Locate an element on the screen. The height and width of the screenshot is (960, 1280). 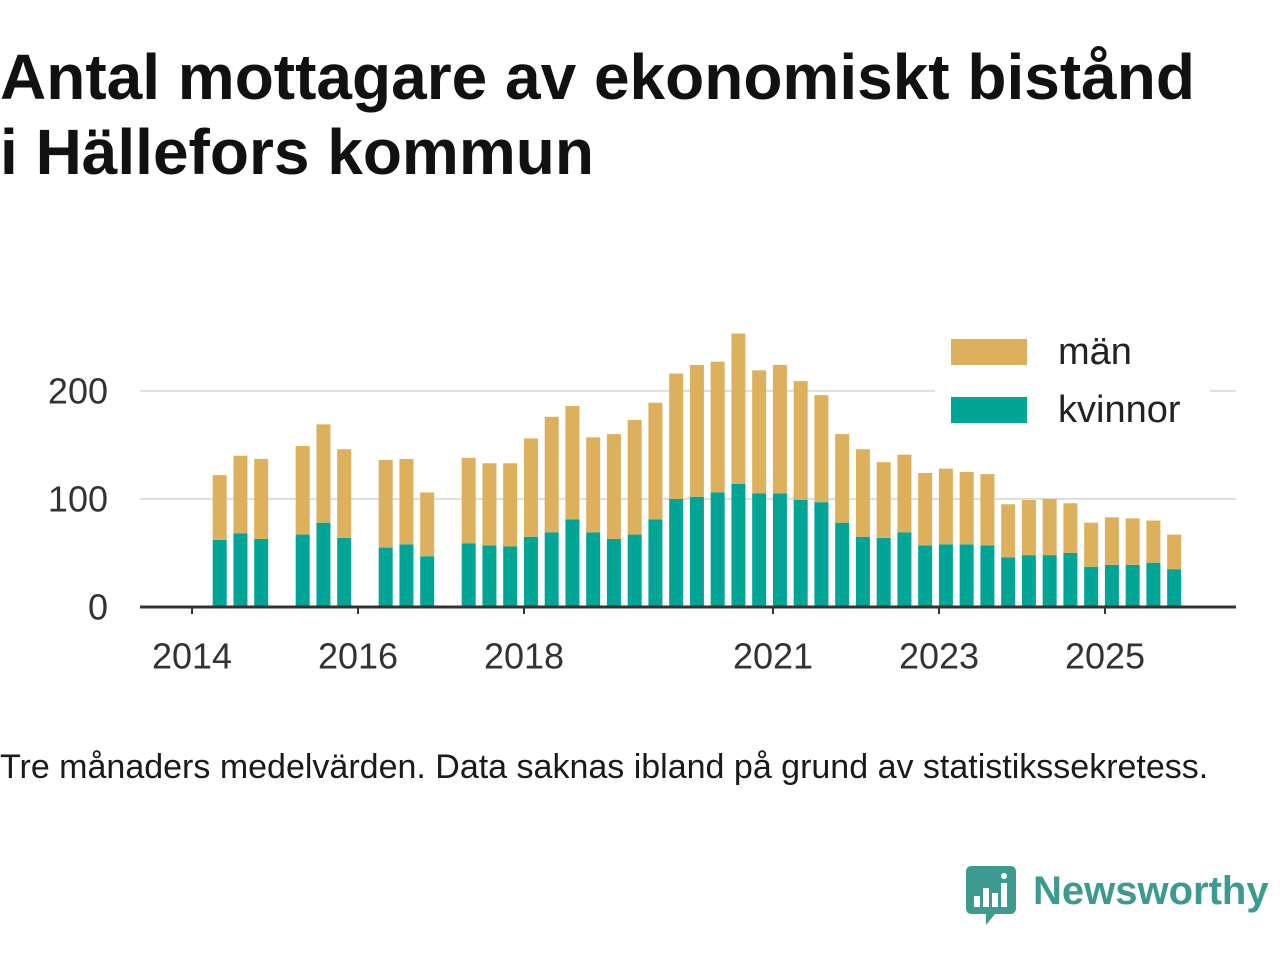
y-tick-label: 0 is located at coordinates (98, 607).